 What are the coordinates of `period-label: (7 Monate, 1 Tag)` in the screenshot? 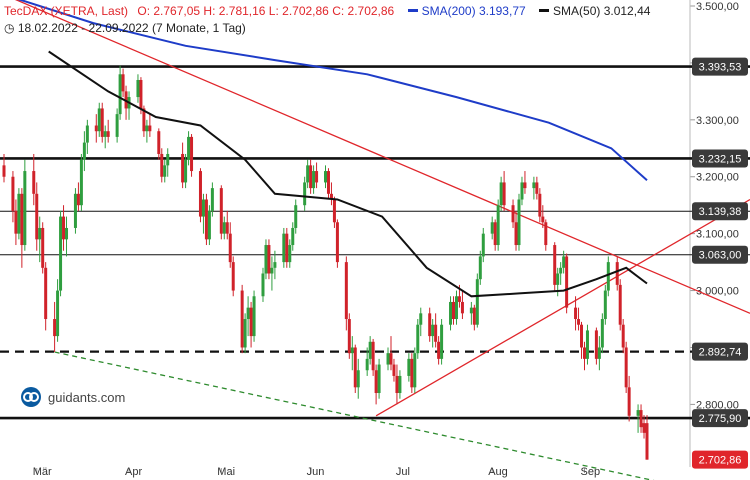 It's located at (198, 28).